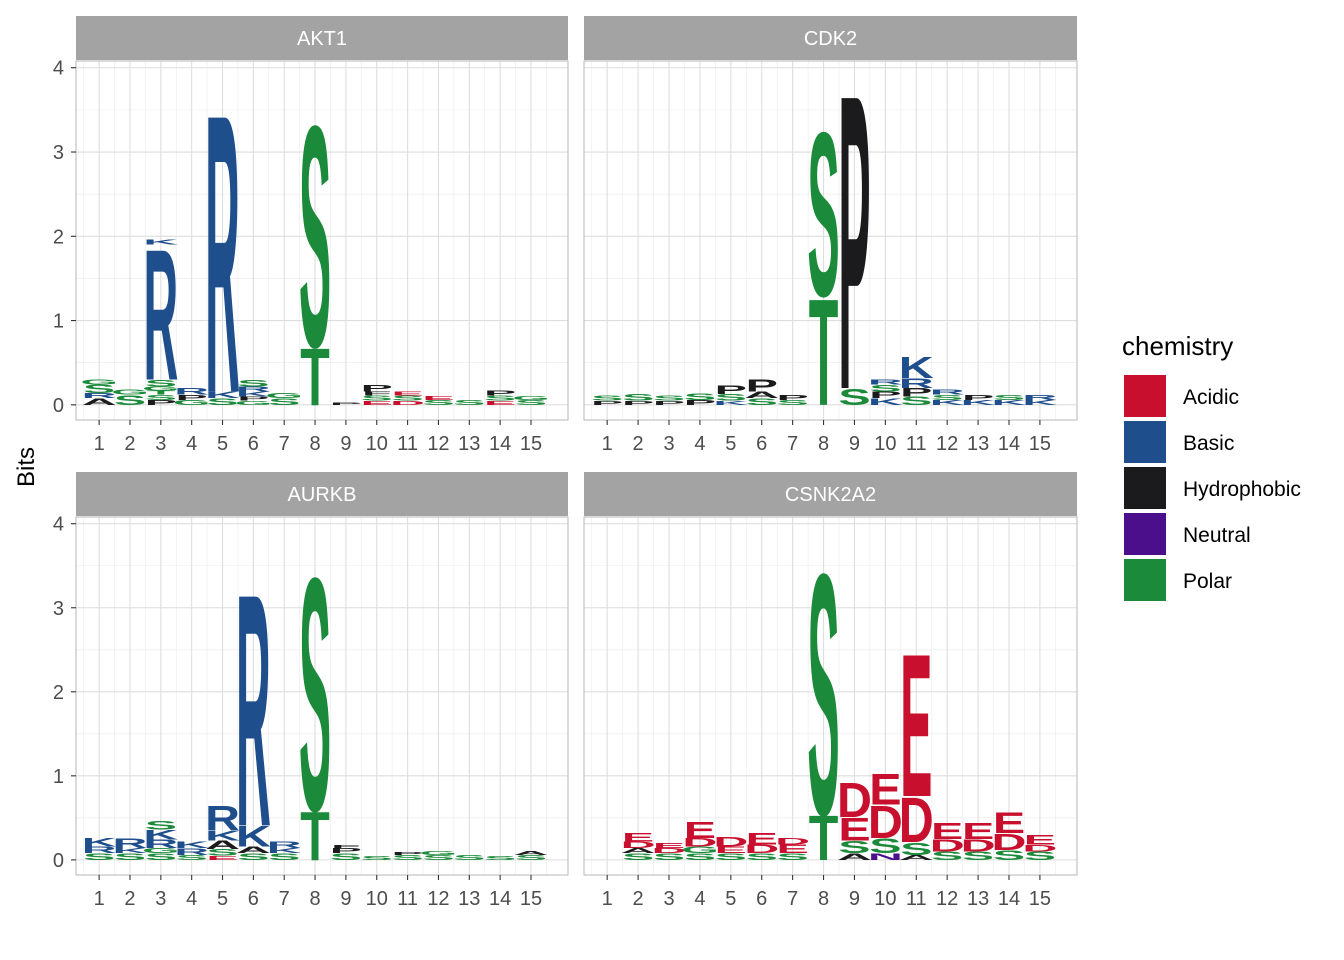 The image size is (1344, 960). What do you see at coordinates (823, 899) in the screenshot?
I see `x-tick-label: 8` at bounding box center [823, 899].